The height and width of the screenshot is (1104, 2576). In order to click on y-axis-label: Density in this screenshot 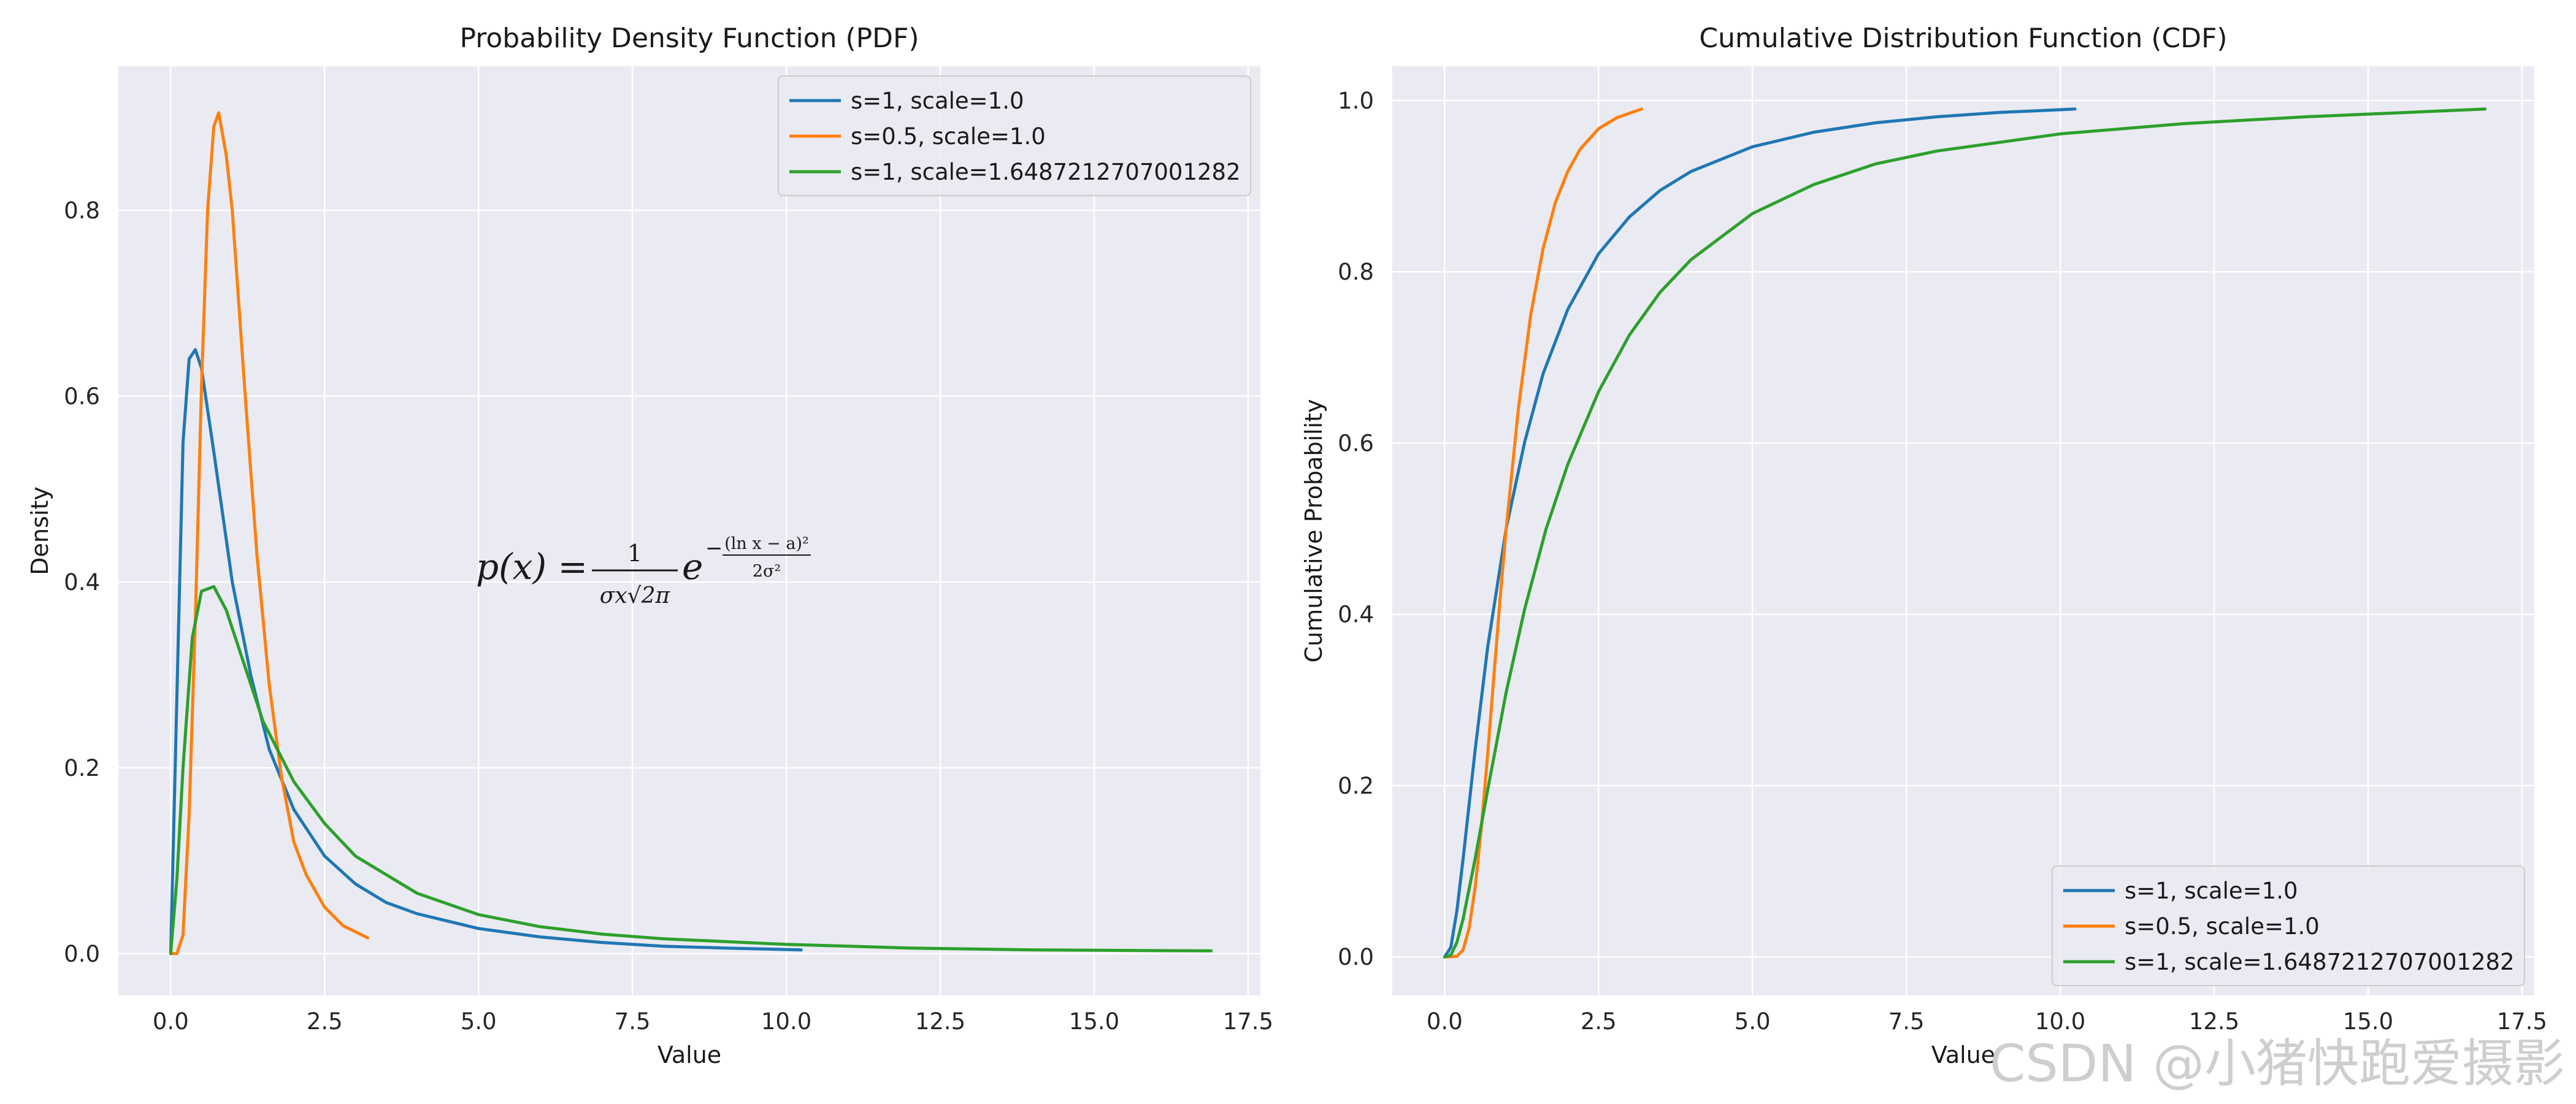, I will do `click(39, 530)`.